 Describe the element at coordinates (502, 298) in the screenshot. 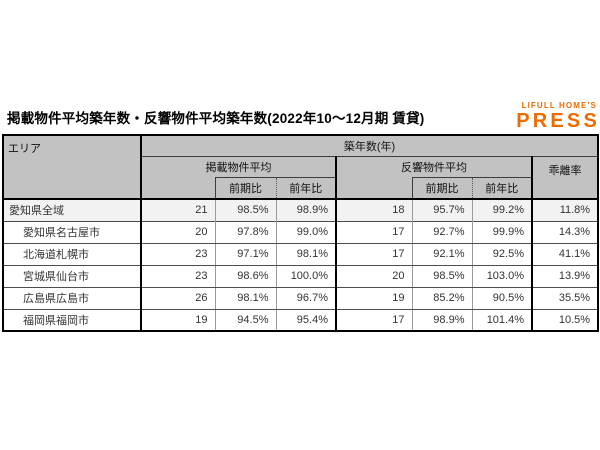

I see `response-yoy-cell: 90.5%` at that location.